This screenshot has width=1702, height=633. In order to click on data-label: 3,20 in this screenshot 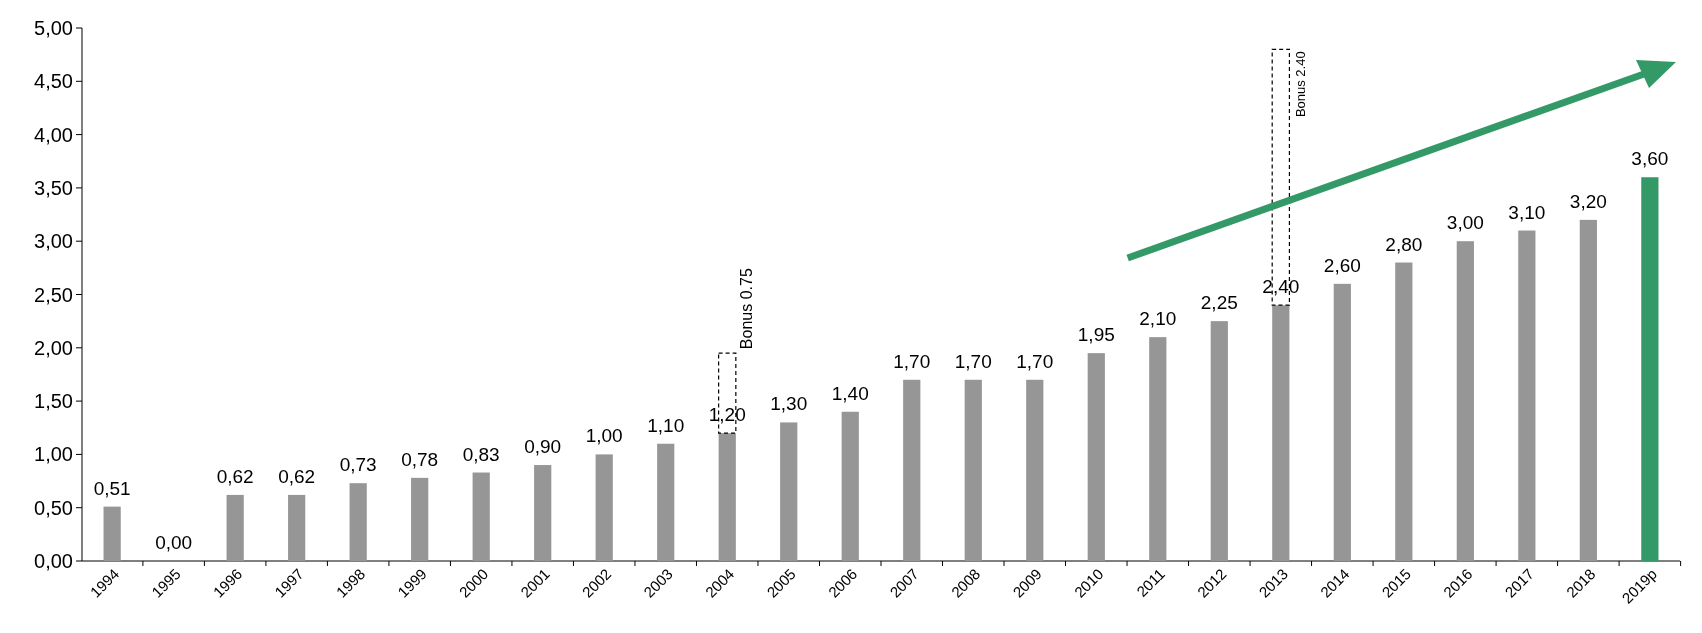, I will do `click(1588, 201)`.